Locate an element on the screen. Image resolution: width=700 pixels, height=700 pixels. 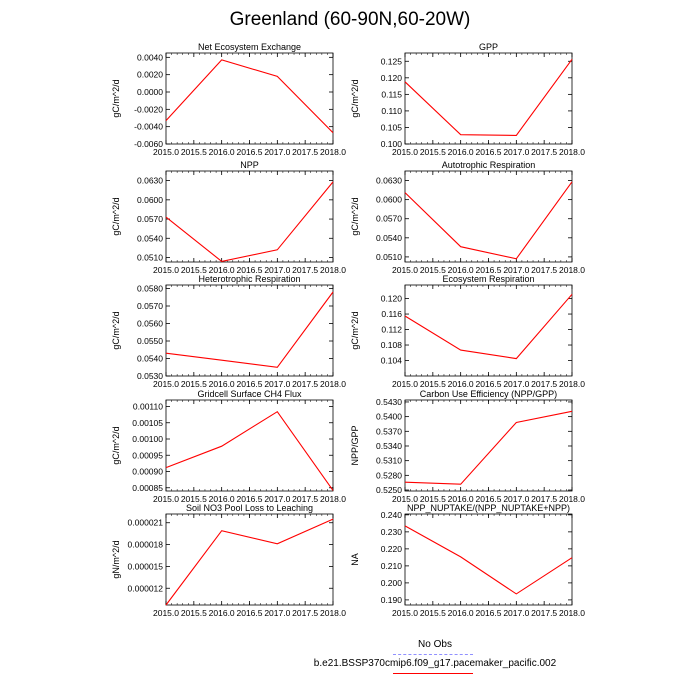
y-tick-label: 0.116 is located at coordinates (391, 314).